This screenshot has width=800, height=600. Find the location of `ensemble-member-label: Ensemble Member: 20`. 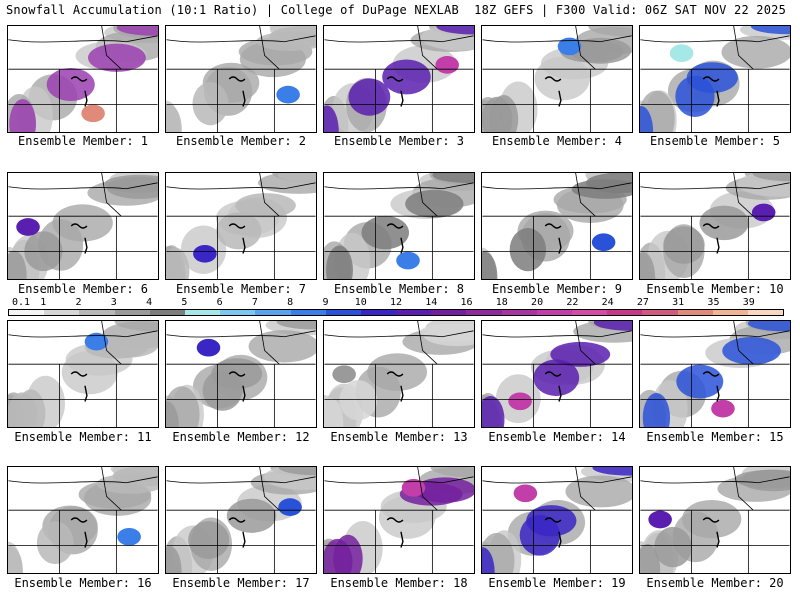

ensemble-member-label: Ensemble Member: 20 is located at coordinates (715, 583).